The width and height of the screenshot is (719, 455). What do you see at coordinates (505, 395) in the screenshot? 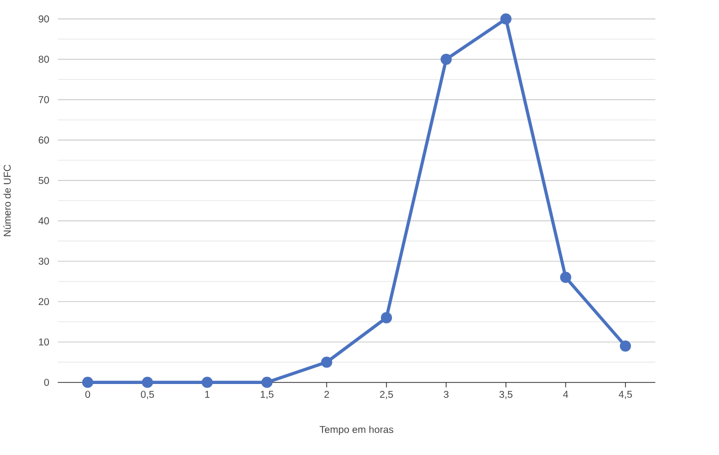
I see `x-tick-label: 3,5` at bounding box center [505, 395].